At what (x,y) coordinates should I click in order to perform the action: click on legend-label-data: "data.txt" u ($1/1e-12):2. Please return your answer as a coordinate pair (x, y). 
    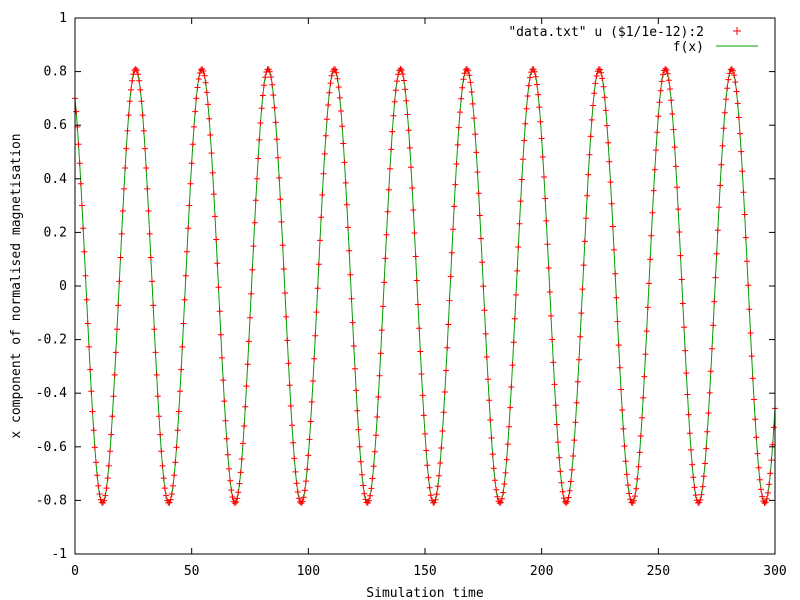
    Looking at the image, I should click on (606, 32).